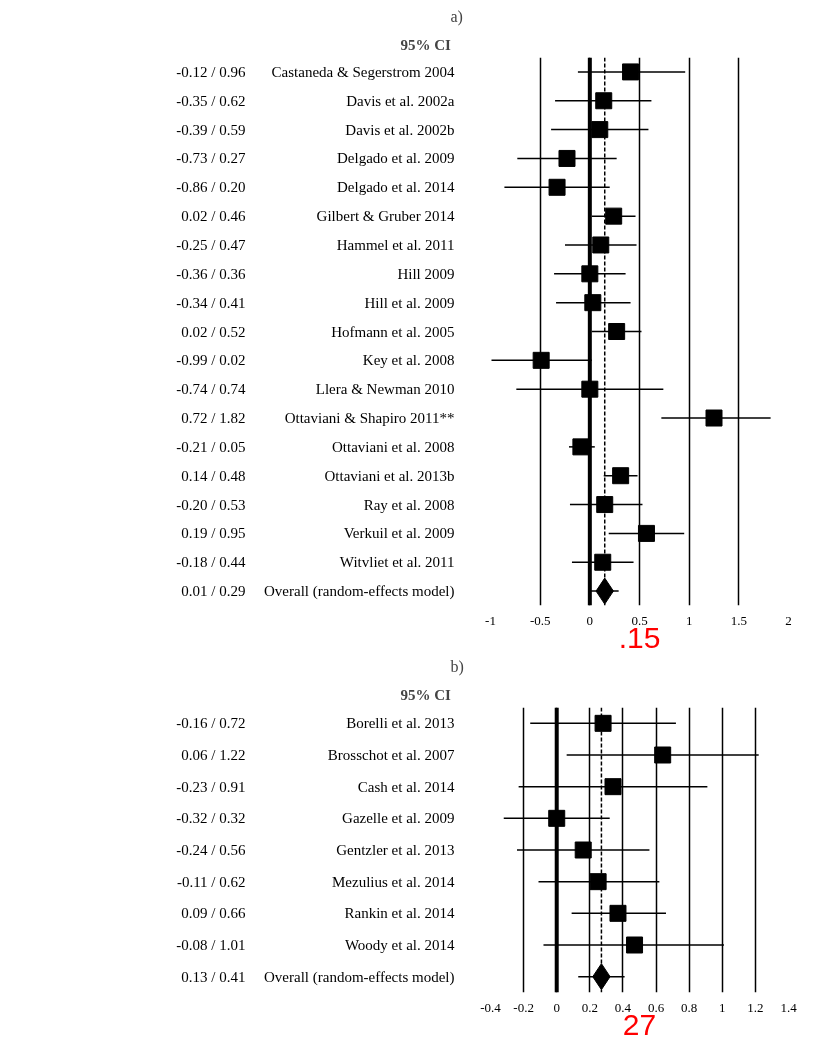 The width and height of the screenshot is (828, 1037). I want to click on chart-title: b), so click(457, 666).